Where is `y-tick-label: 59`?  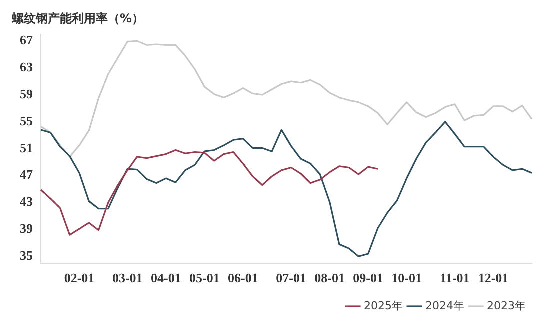 y-tick-label: 59 is located at coordinates (27, 94).